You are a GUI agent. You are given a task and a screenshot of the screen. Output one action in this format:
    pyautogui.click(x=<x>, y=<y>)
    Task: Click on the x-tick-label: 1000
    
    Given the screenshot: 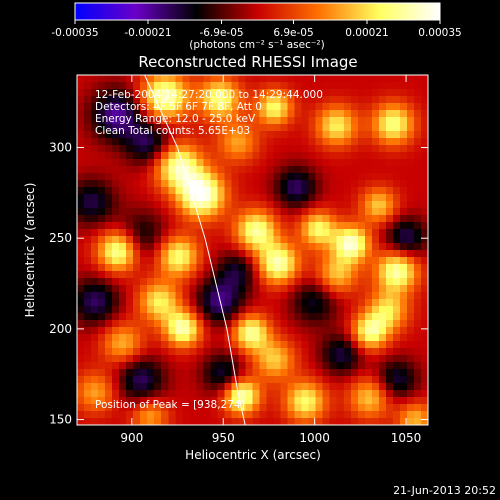 What is the action you would take?
    pyautogui.click(x=314, y=438)
    